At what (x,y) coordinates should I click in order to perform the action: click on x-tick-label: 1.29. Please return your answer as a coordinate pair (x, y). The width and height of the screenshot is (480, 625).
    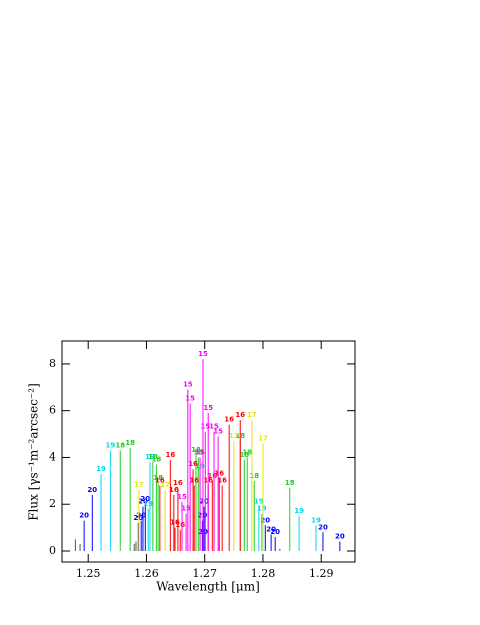
    Looking at the image, I should click on (321, 573).